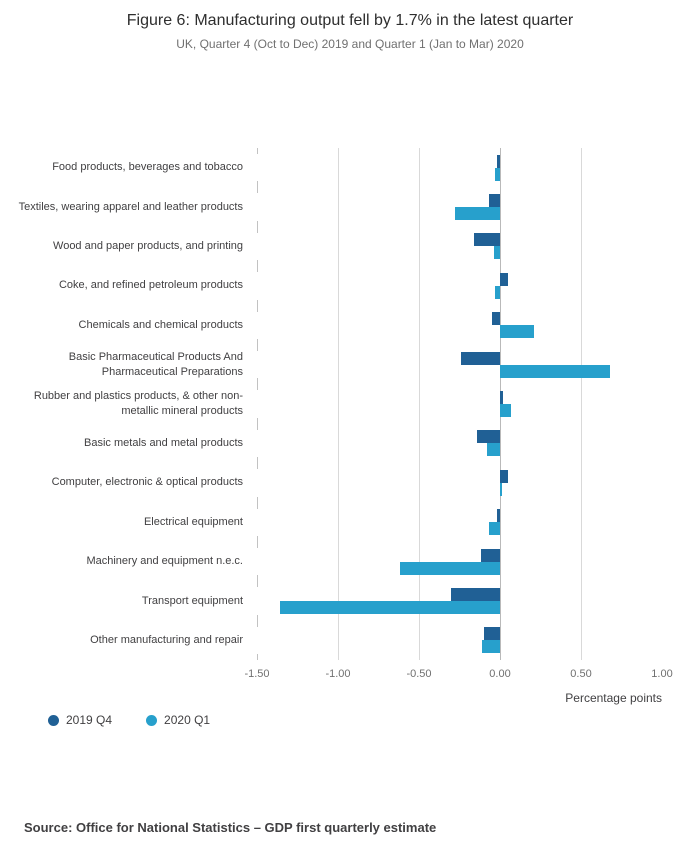 The image size is (700, 857). Describe the element at coordinates (150, 285) in the screenshot. I see `category-label: Coke, and refined petroleum products` at that location.